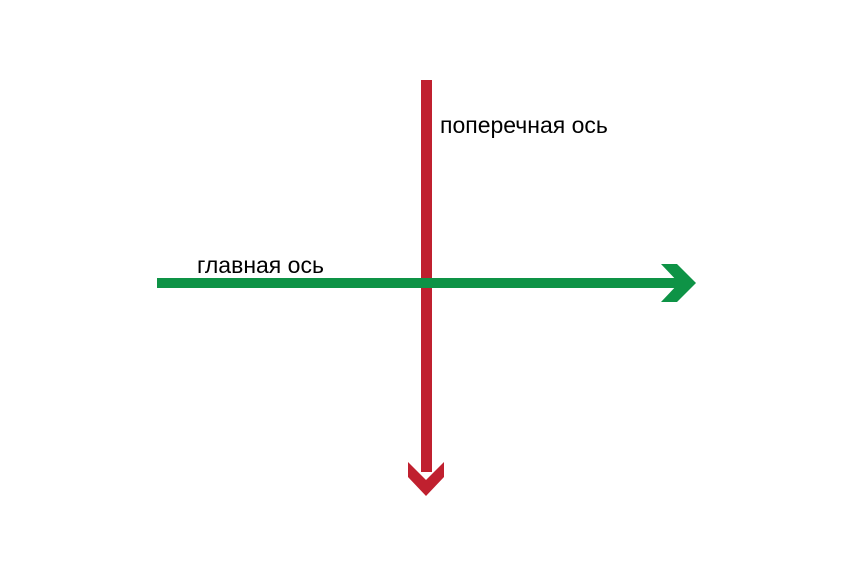  I want to click on main-axis, so click(426, 283).